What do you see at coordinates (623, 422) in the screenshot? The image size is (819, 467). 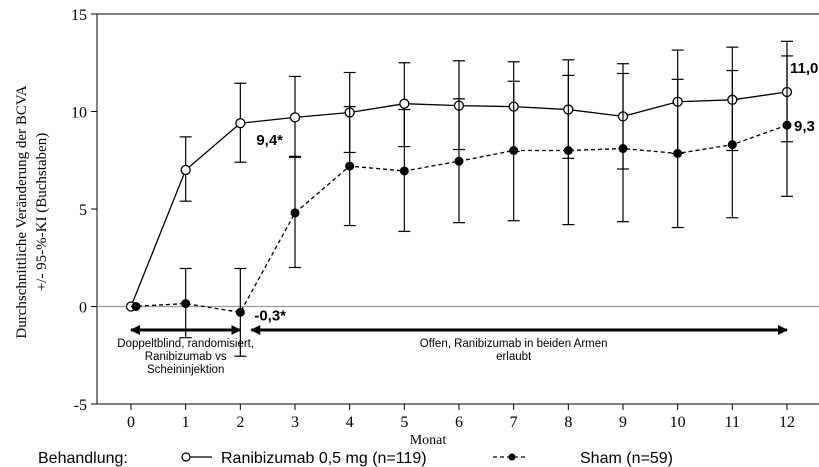 I see `x-tick-label: 9` at bounding box center [623, 422].